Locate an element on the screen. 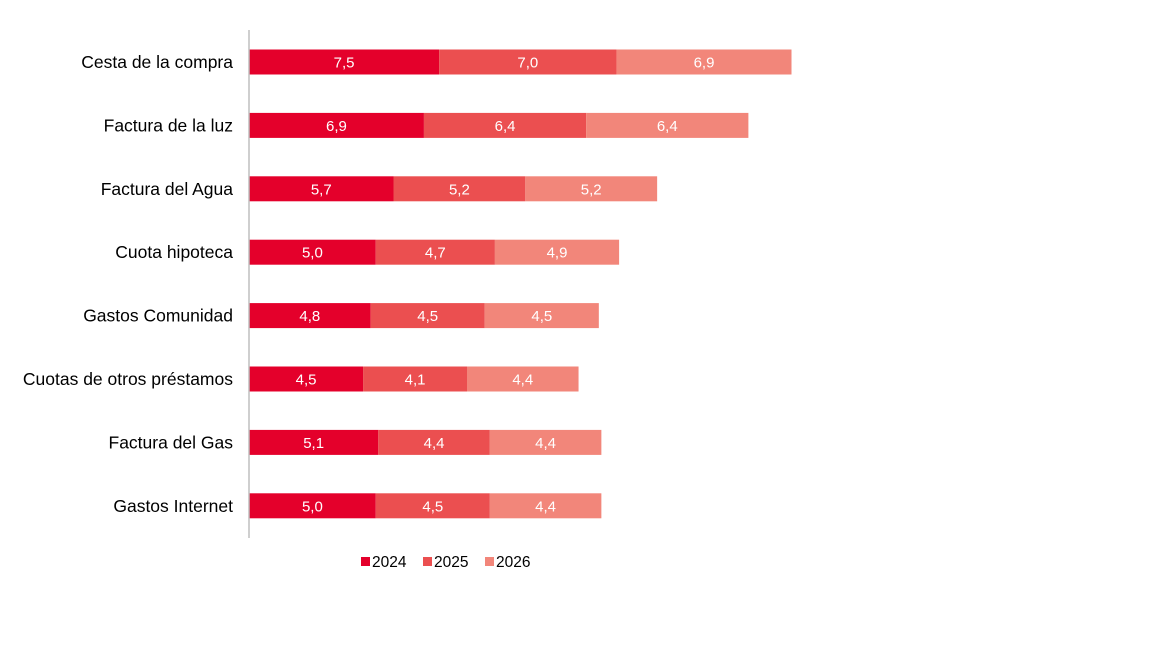  data-label-2025-category-5: 4,1 is located at coordinates (415, 380).